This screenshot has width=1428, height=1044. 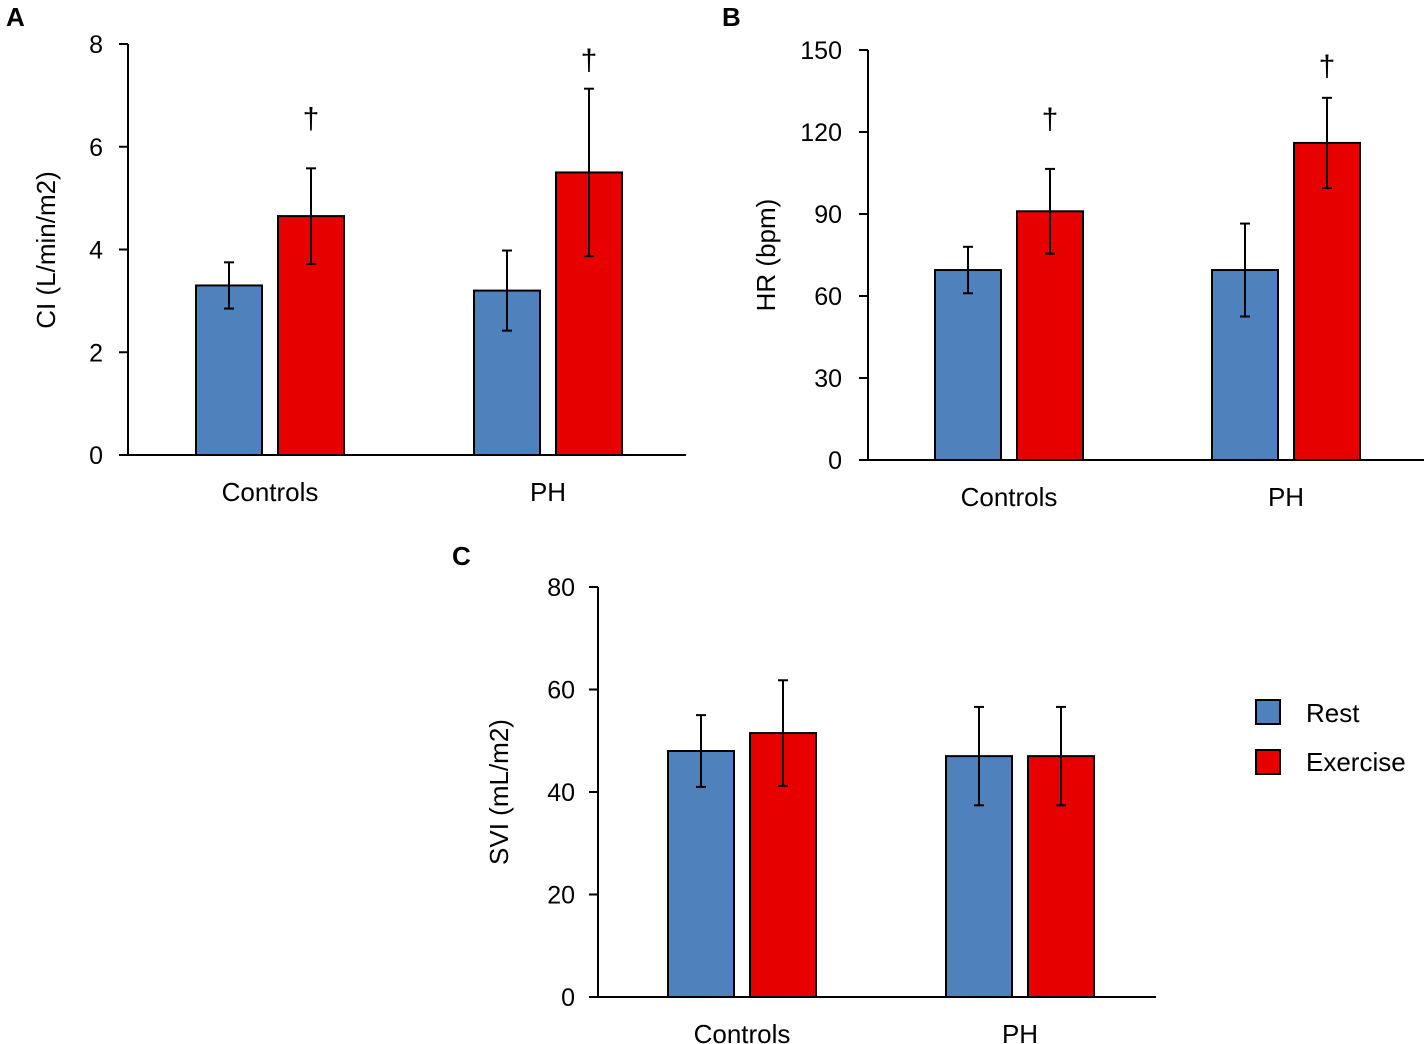 I want to click on y-tick-label: 8, so click(x=96, y=45).